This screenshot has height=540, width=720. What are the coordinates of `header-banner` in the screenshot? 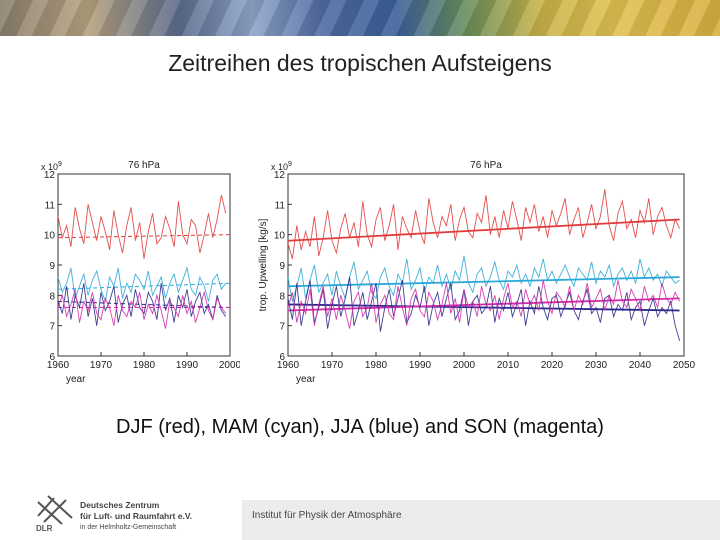 It's located at (360, 18).